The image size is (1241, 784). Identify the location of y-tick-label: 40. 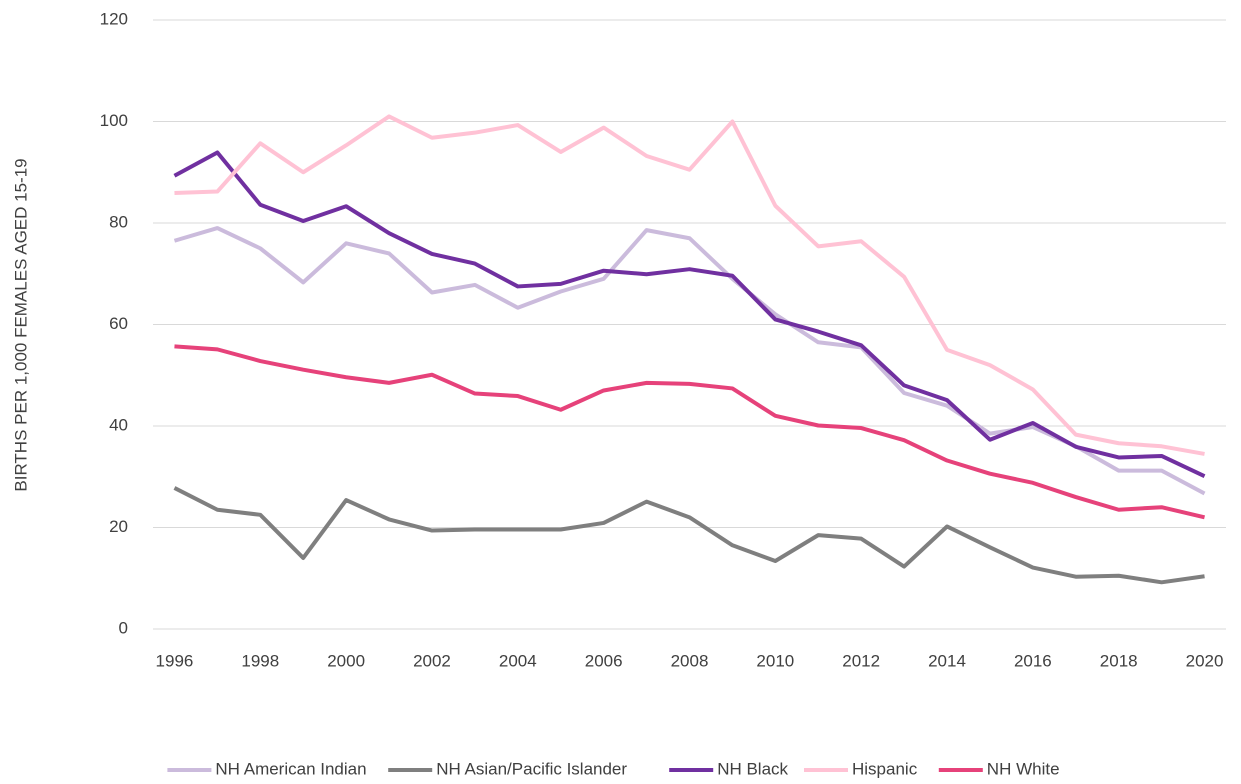
(118, 424).